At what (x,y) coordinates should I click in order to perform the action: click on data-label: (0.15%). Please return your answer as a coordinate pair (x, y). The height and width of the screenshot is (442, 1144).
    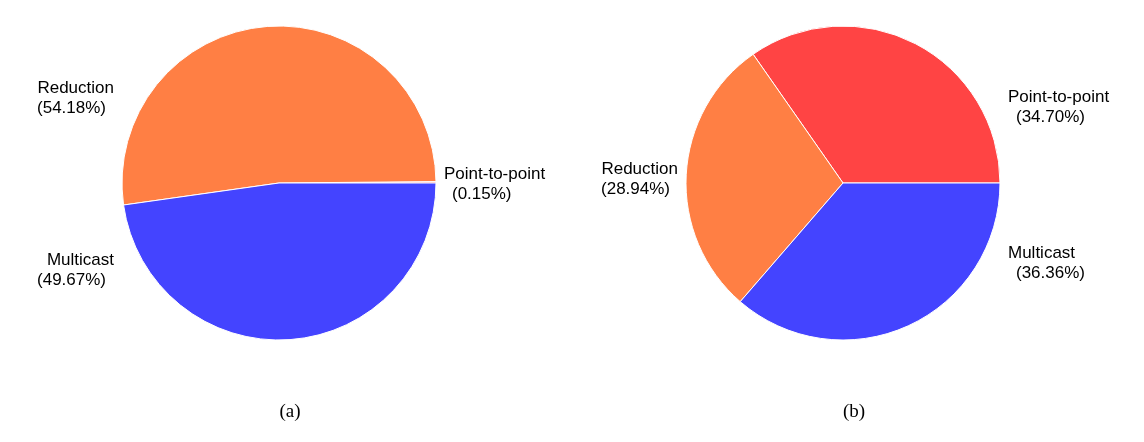
    Looking at the image, I should click on (482, 193).